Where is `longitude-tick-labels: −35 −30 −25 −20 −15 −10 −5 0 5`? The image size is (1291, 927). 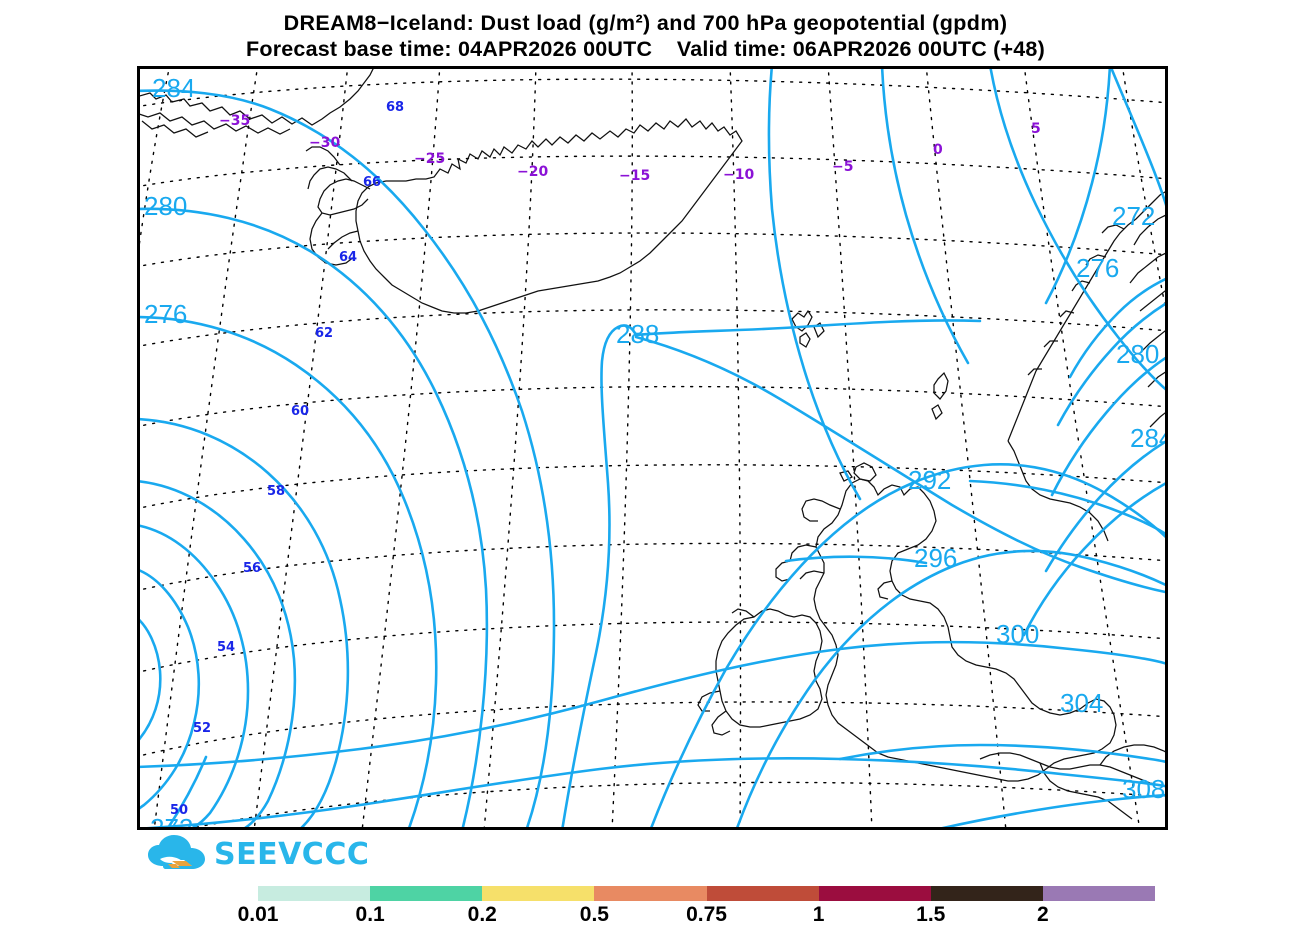
longitude-tick-labels: −35 −30 −25 −20 −15 −10 −5 0 5 is located at coordinates (630, 148).